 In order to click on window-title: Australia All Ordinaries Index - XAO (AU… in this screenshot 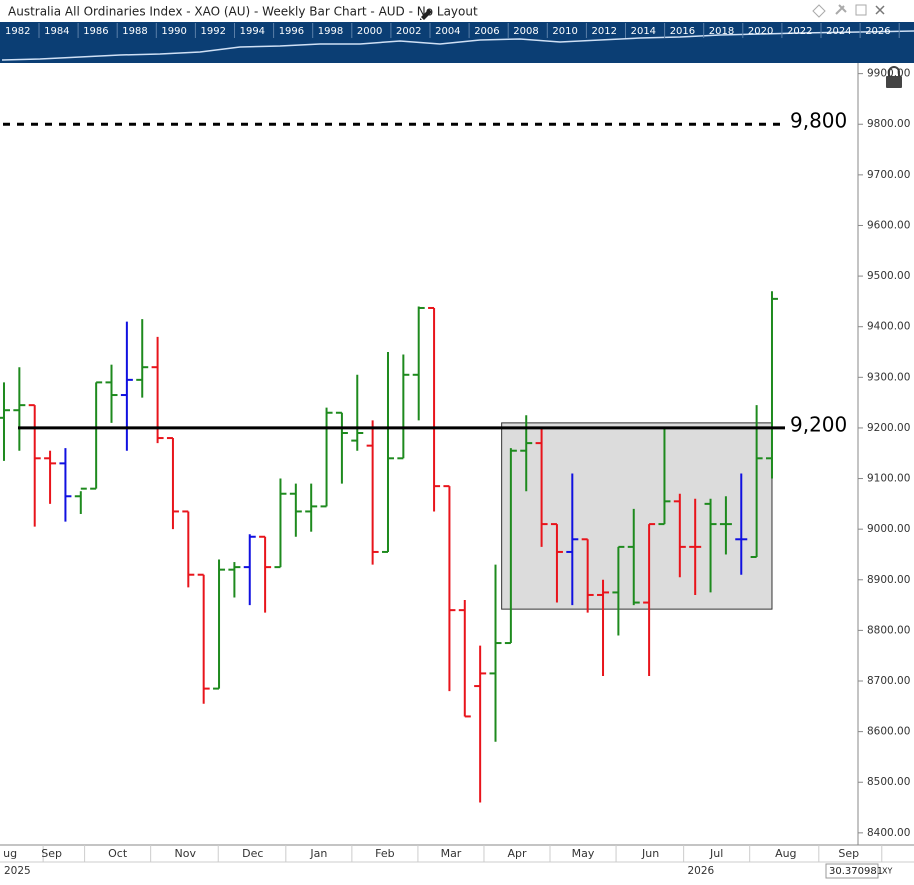, I will do `click(243, 12)`.